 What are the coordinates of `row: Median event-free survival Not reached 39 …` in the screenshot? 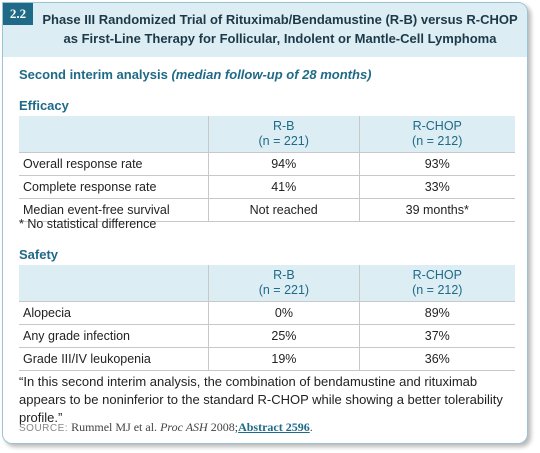 It's located at (267, 210).